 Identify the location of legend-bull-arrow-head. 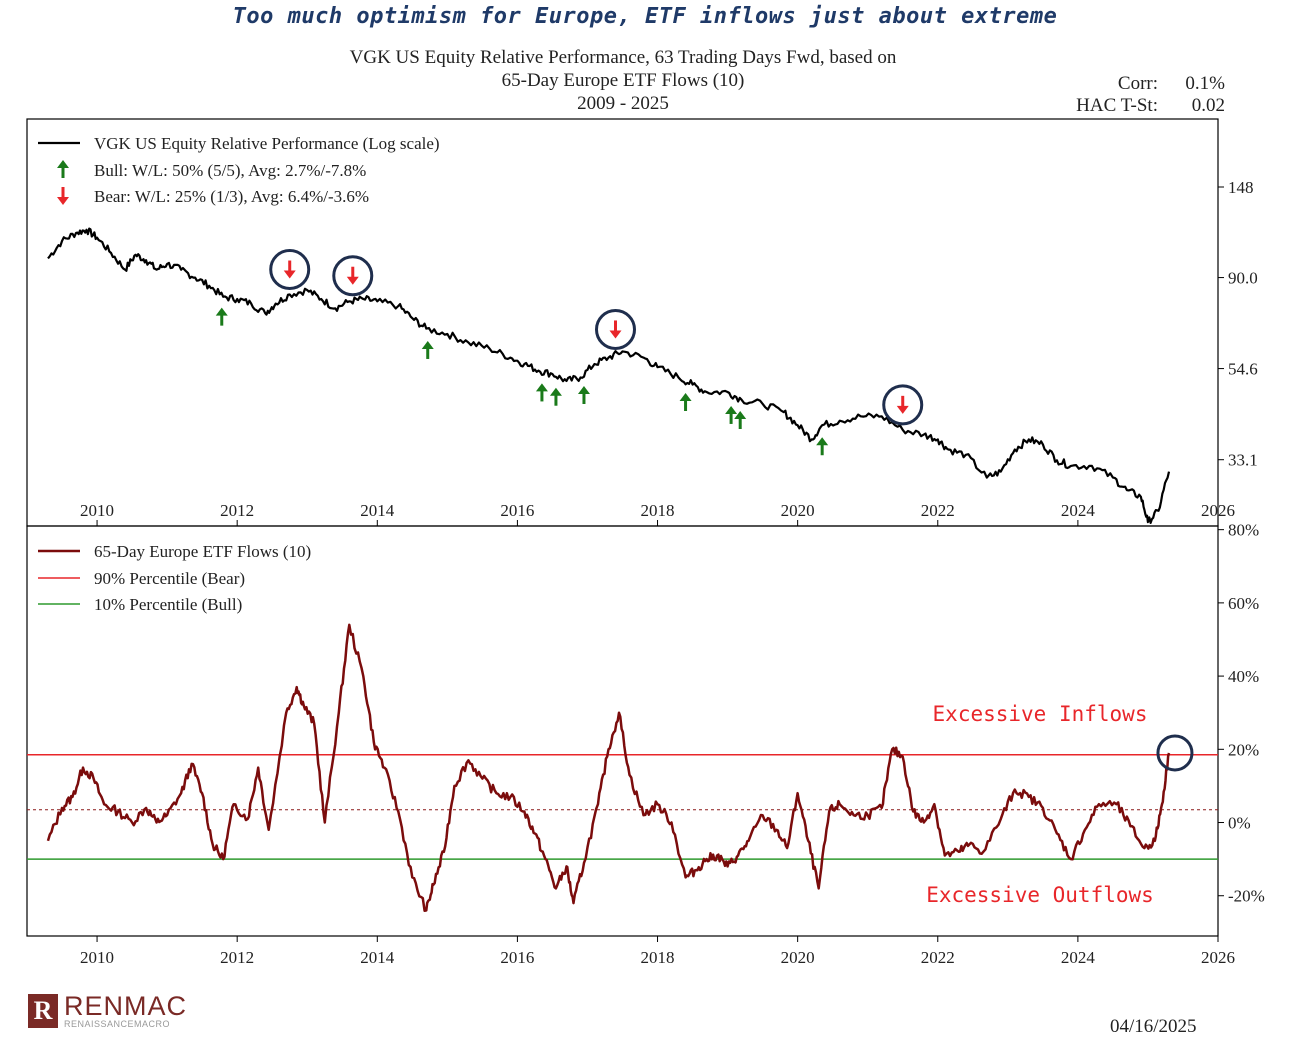
(63, 164).